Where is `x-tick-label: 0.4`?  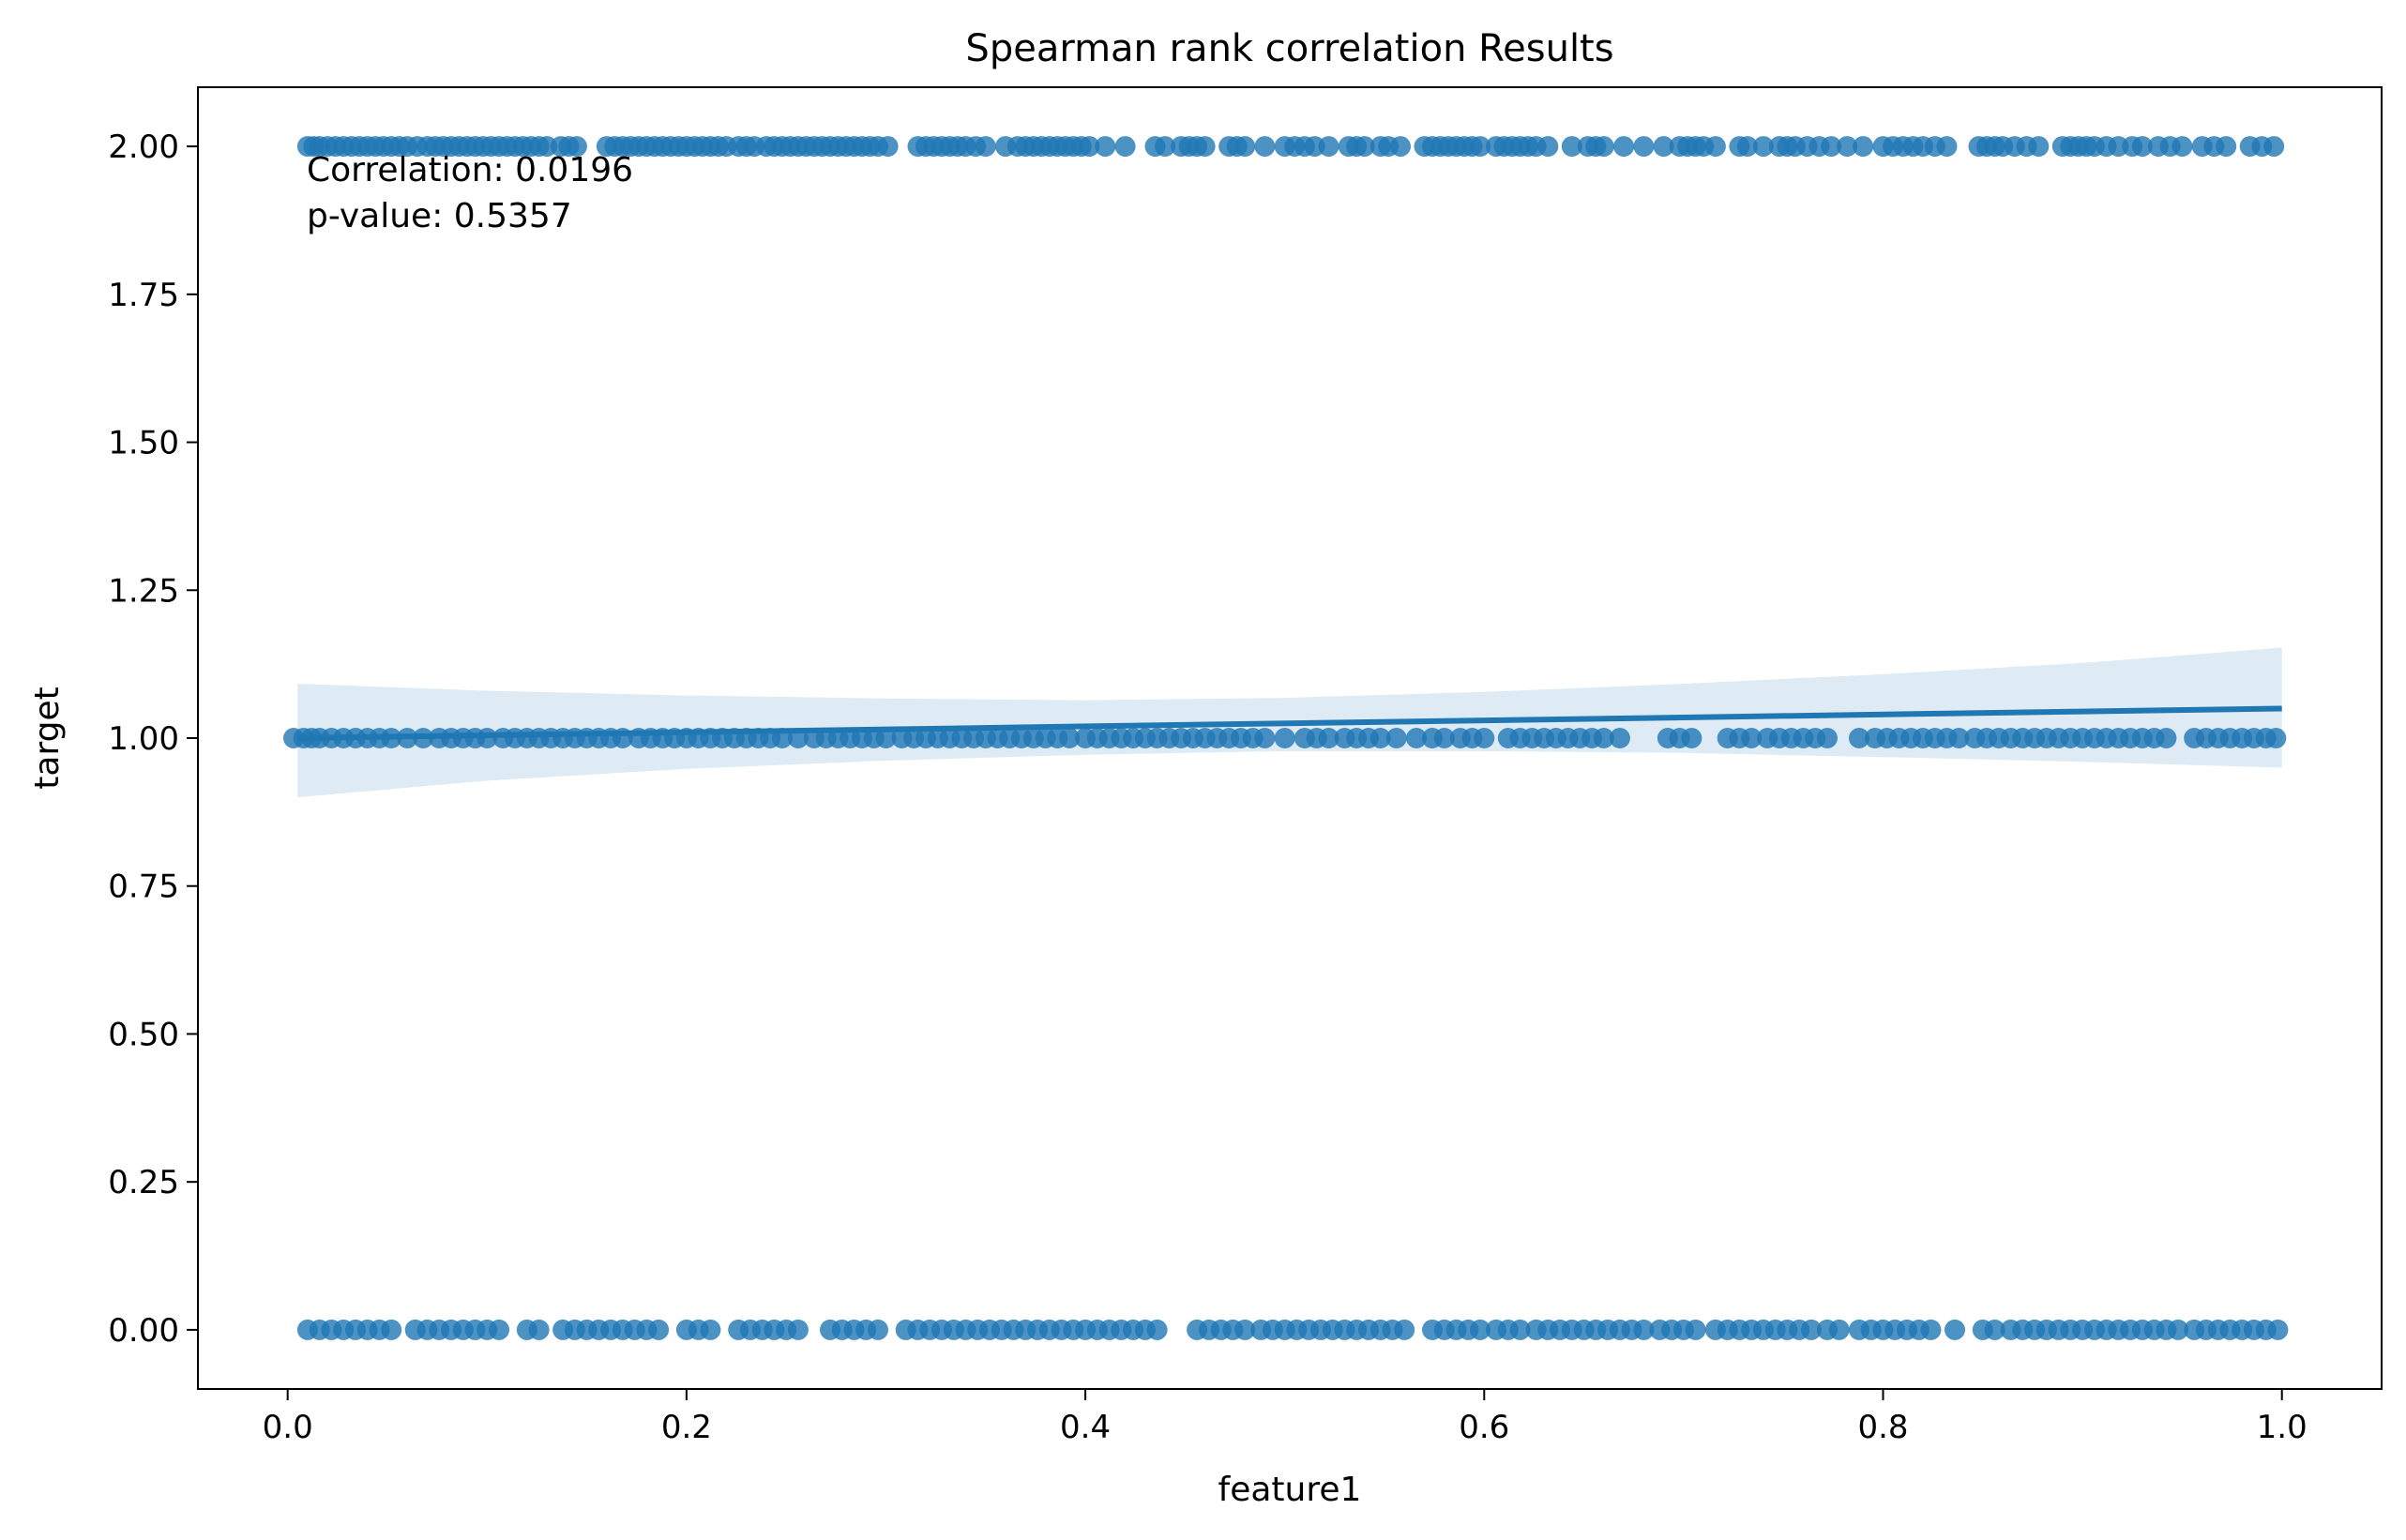
x-tick-label: 0.4 is located at coordinates (1085, 1427).